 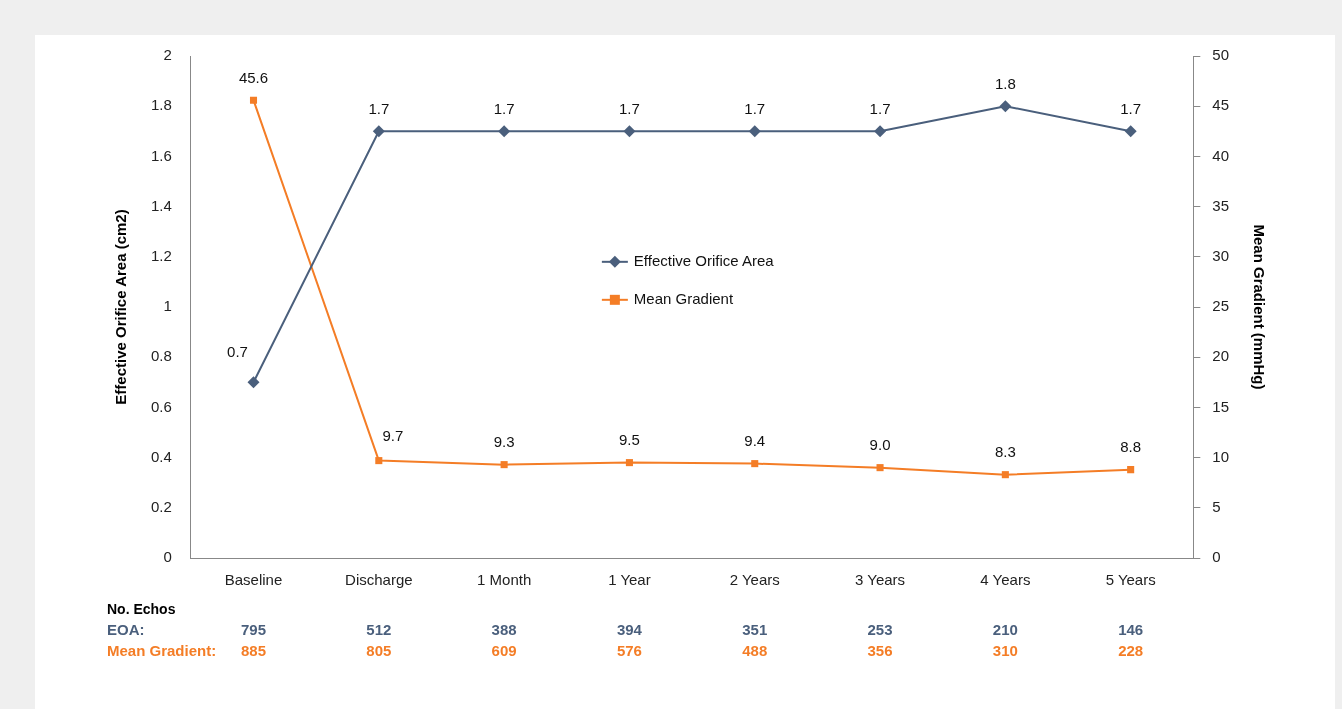 I want to click on data-label: 8.8, so click(x=1131, y=447).